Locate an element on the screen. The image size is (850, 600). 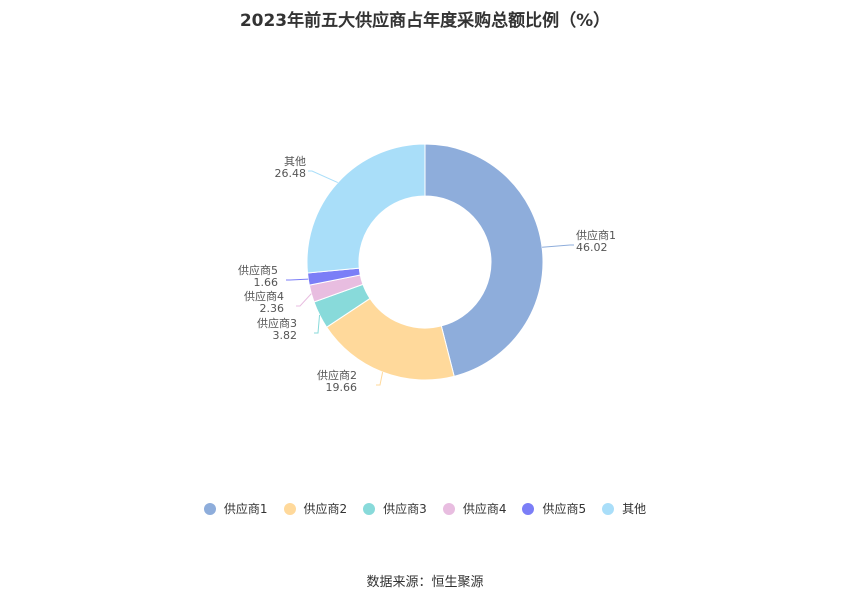
slice-label-name: 供应商5 is located at coordinates (258, 270).